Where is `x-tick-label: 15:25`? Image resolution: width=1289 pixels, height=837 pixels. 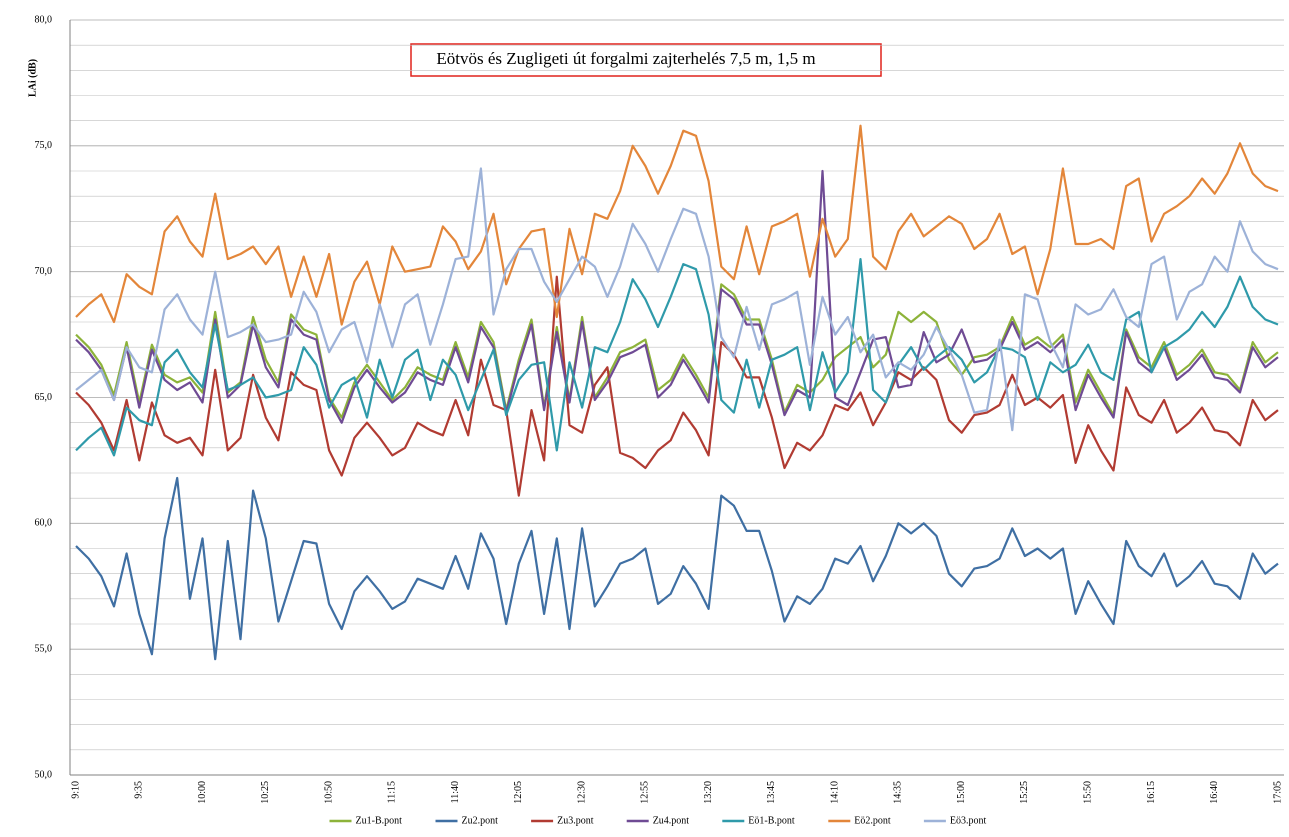
x-tick-label: 15:25 is located at coordinates (1024, 792).